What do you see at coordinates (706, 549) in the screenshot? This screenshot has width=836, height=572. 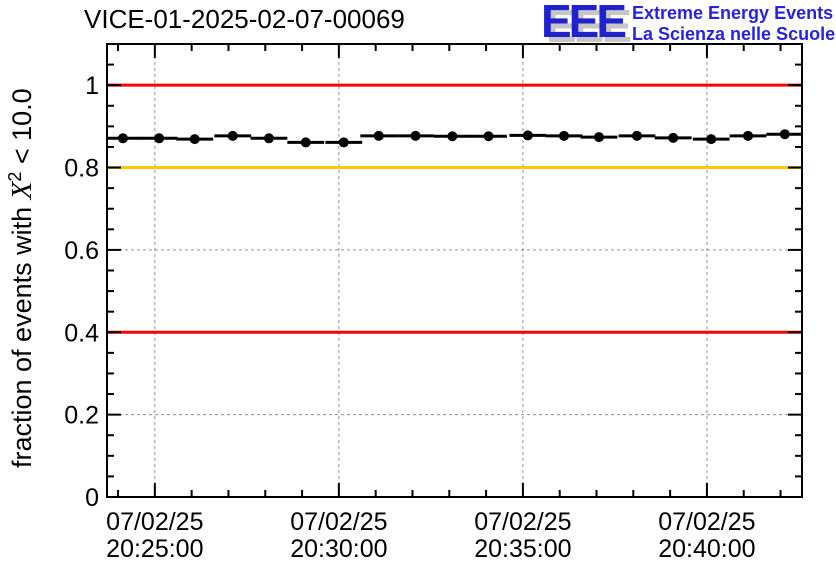 I see `x-tick-label-time: 20:40:00` at bounding box center [706, 549].